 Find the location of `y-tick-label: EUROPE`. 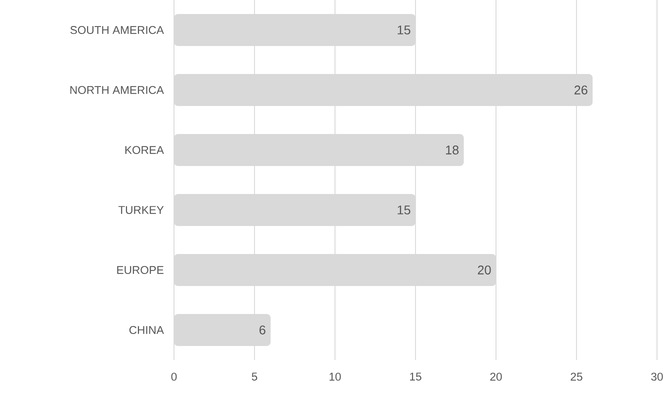

y-tick-label: EUROPE is located at coordinates (140, 270).